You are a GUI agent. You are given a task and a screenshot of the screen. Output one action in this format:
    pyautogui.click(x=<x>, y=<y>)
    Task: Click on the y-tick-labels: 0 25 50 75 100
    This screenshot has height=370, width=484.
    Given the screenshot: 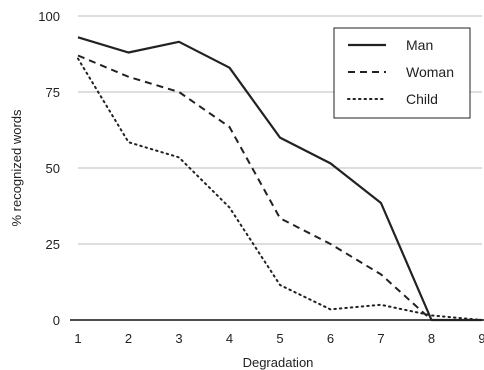 What is the action you would take?
    pyautogui.click(x=49, y=168)
    